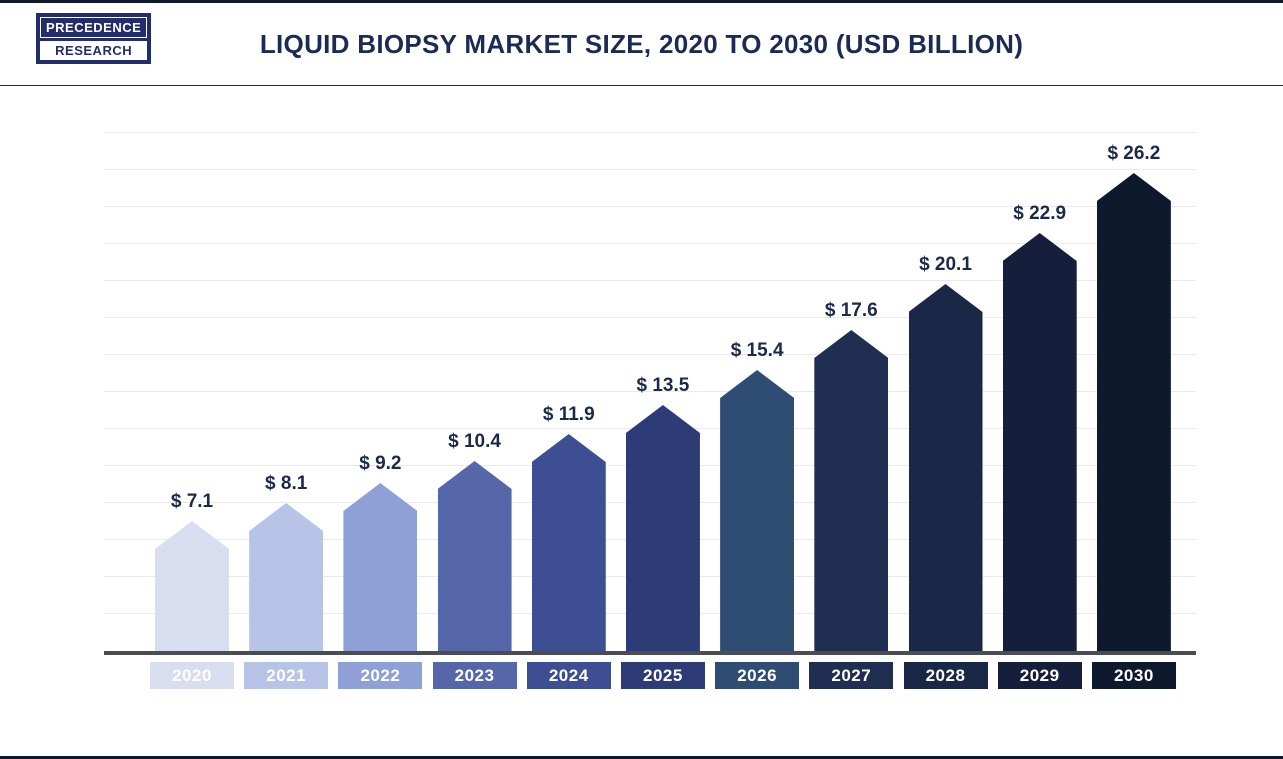  Describe the element at coordinates (474, 675) in the screenshot. I see `year-label-2023: 2023` at that location.